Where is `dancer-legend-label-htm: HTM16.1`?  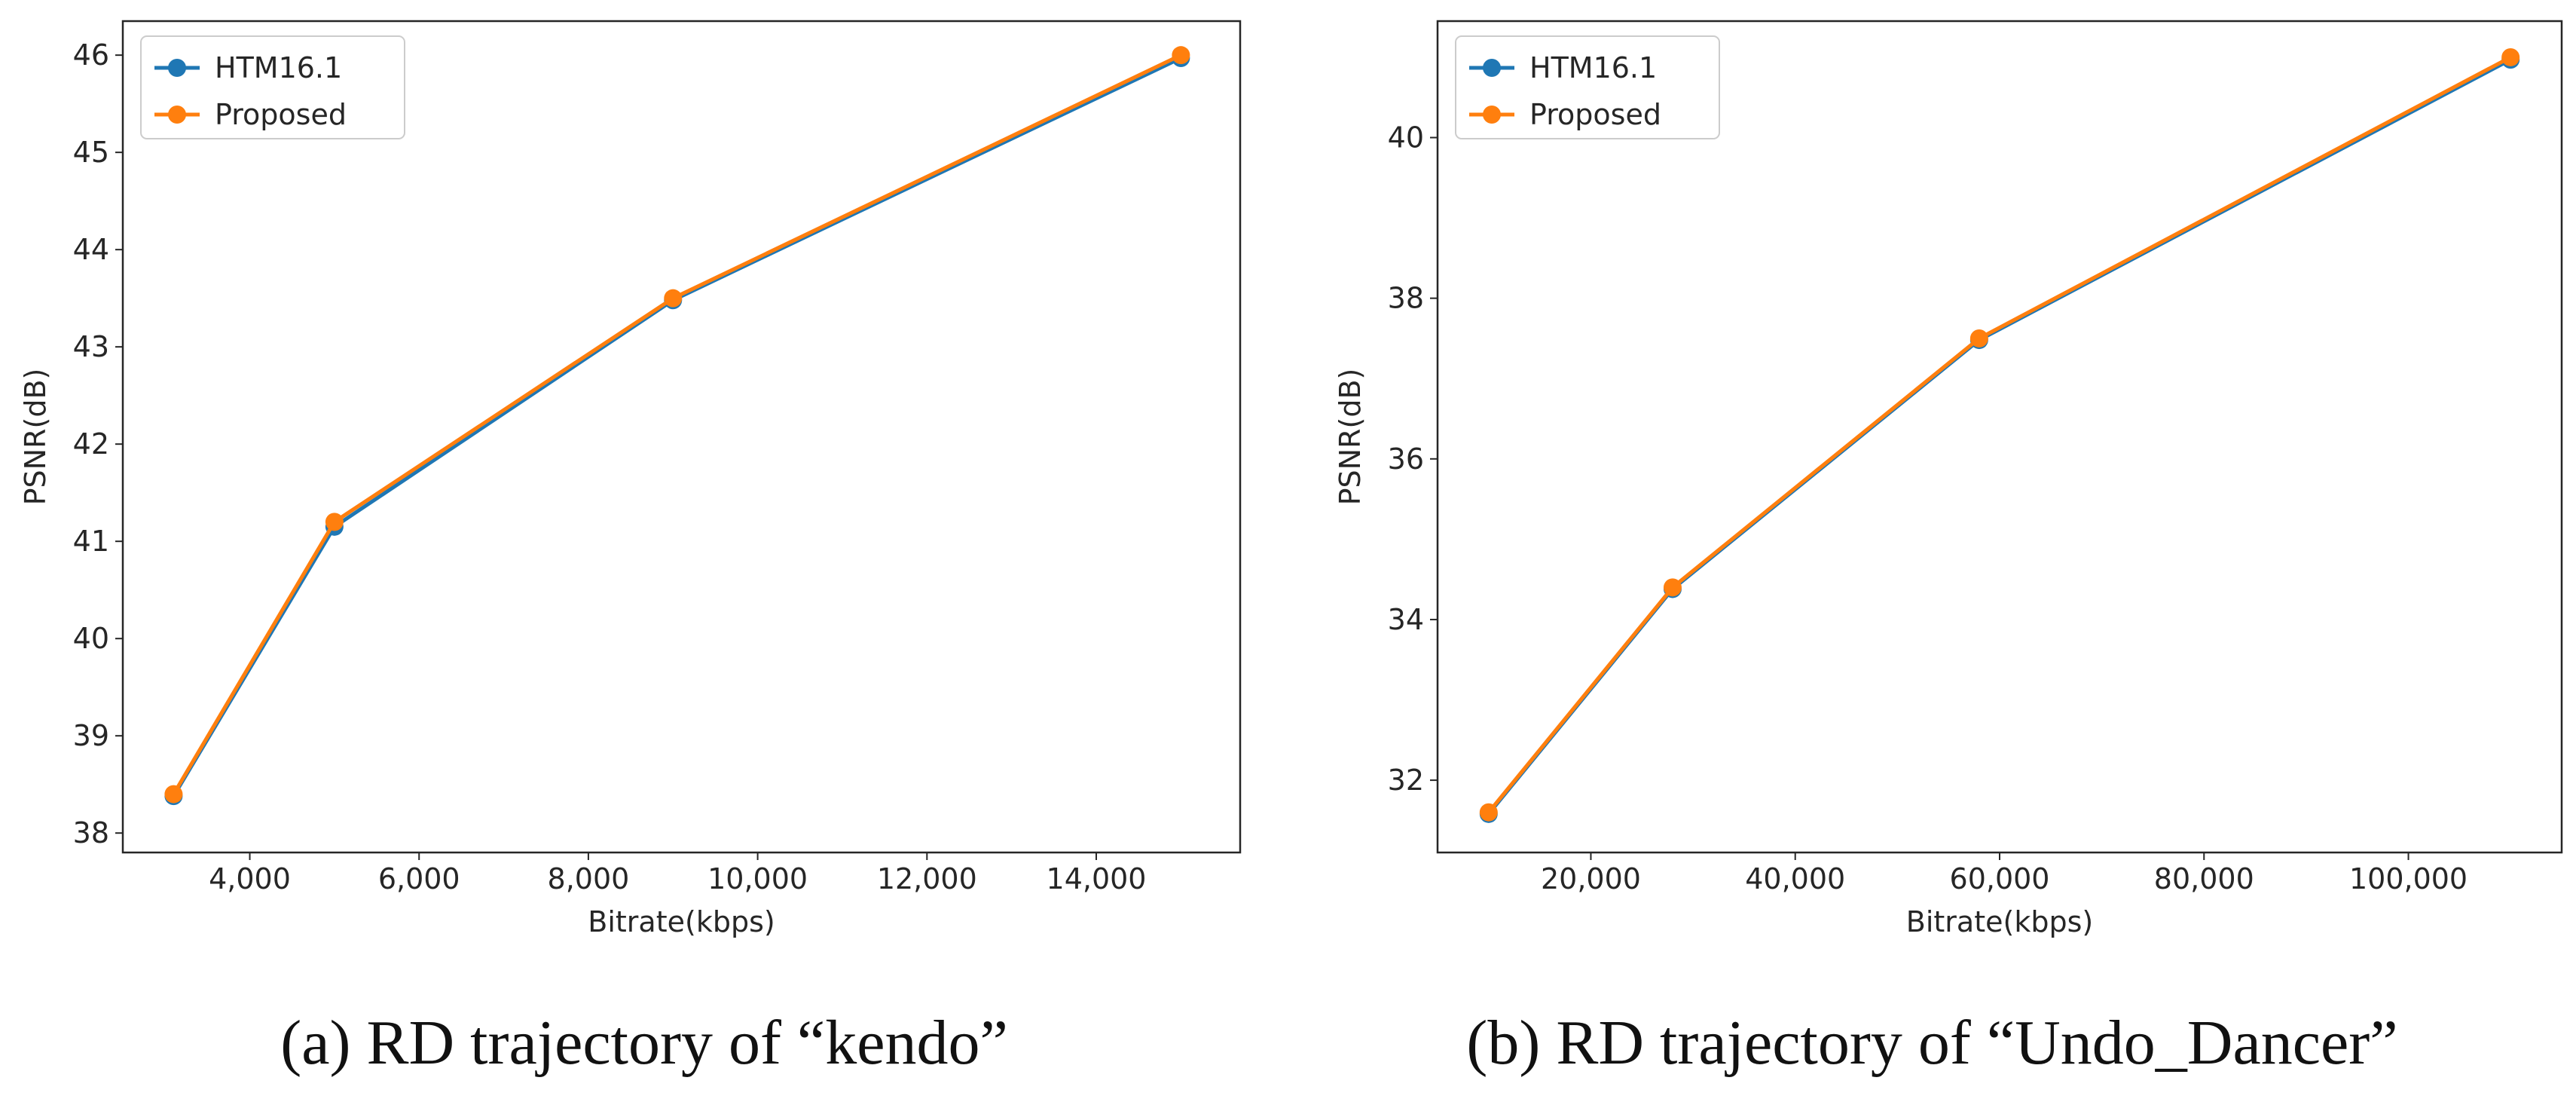 dancer-legend-label-htm: HTM16.1 is located at coordinates (1593, 67).